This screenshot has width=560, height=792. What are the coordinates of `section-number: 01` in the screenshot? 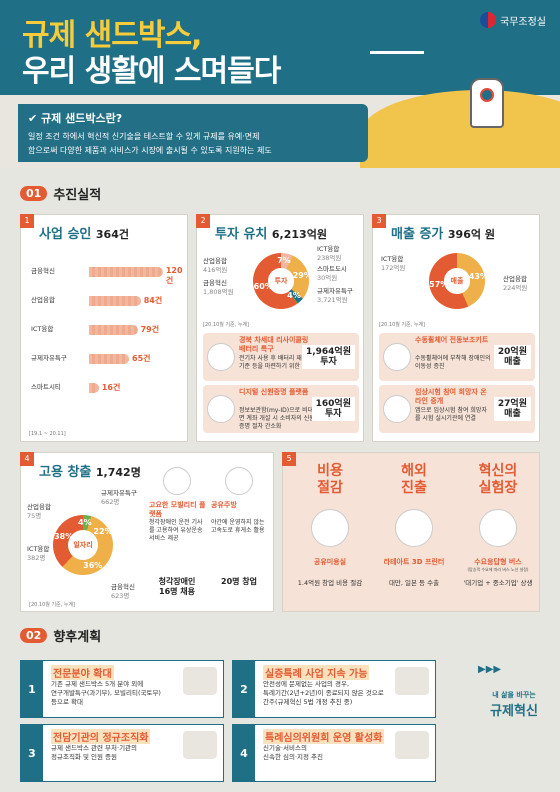 It's located at (34, 193).